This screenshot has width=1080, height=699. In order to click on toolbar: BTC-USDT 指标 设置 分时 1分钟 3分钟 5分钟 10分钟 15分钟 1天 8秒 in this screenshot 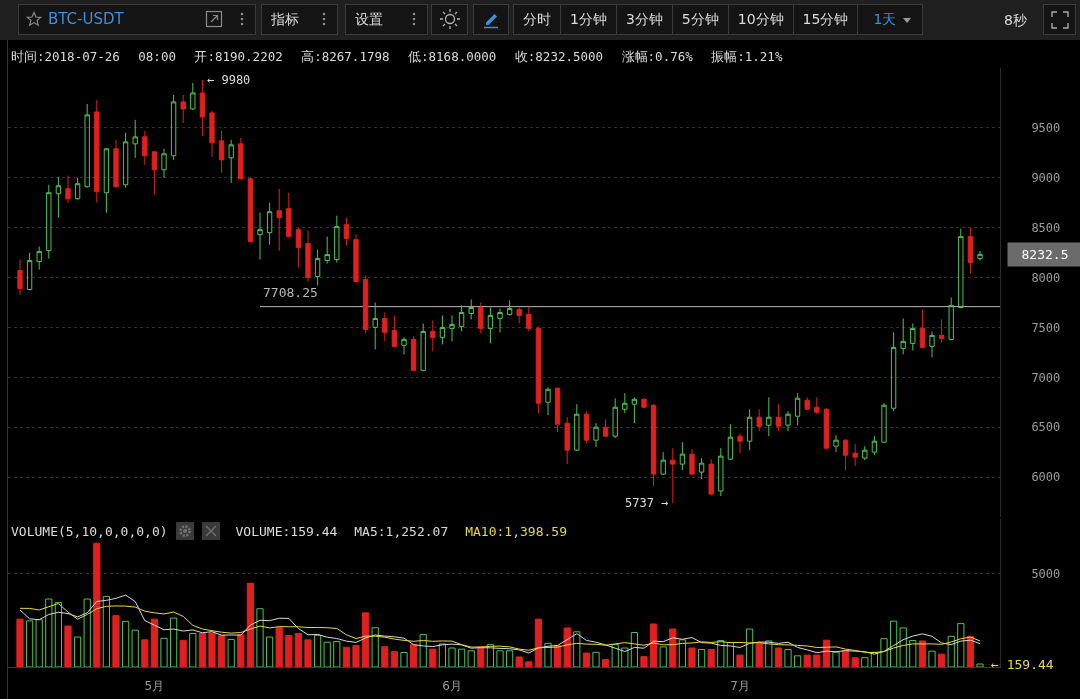, I will do `click(540, 20)`.